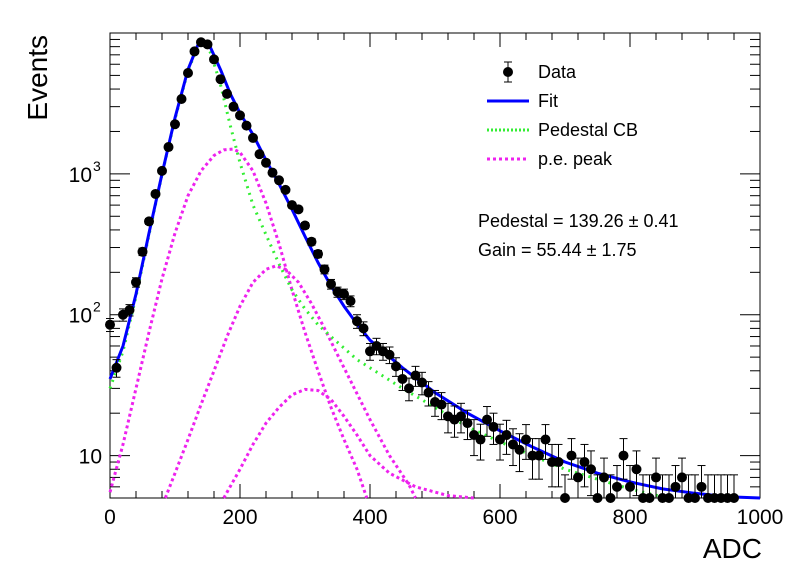 This screenshot has height=572, width=796. What do you see at coordinates (37, 78) in the screenshot?
I see `y-axis-title: Events` at bounding box center [37, 78].